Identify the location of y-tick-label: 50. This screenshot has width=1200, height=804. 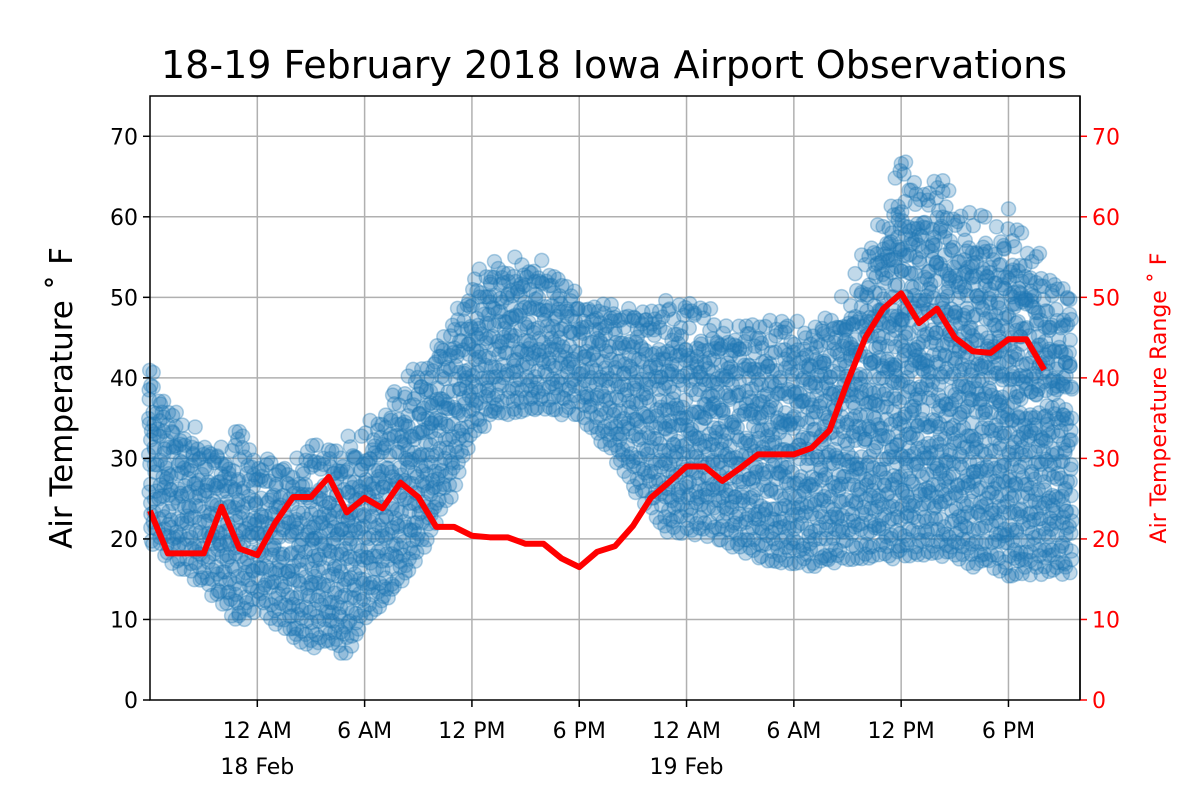
(124, 298).